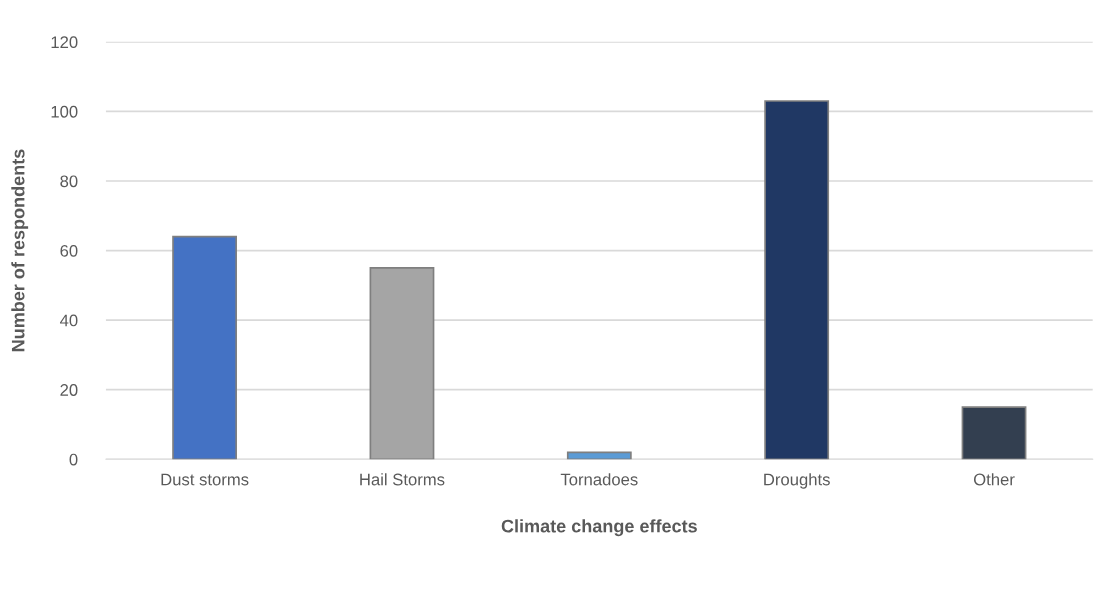  What do you see at coordinates (599, 479) in the screenshot?
I see `x-tick-label: Tornadoes` at bounding box center [599, 479].